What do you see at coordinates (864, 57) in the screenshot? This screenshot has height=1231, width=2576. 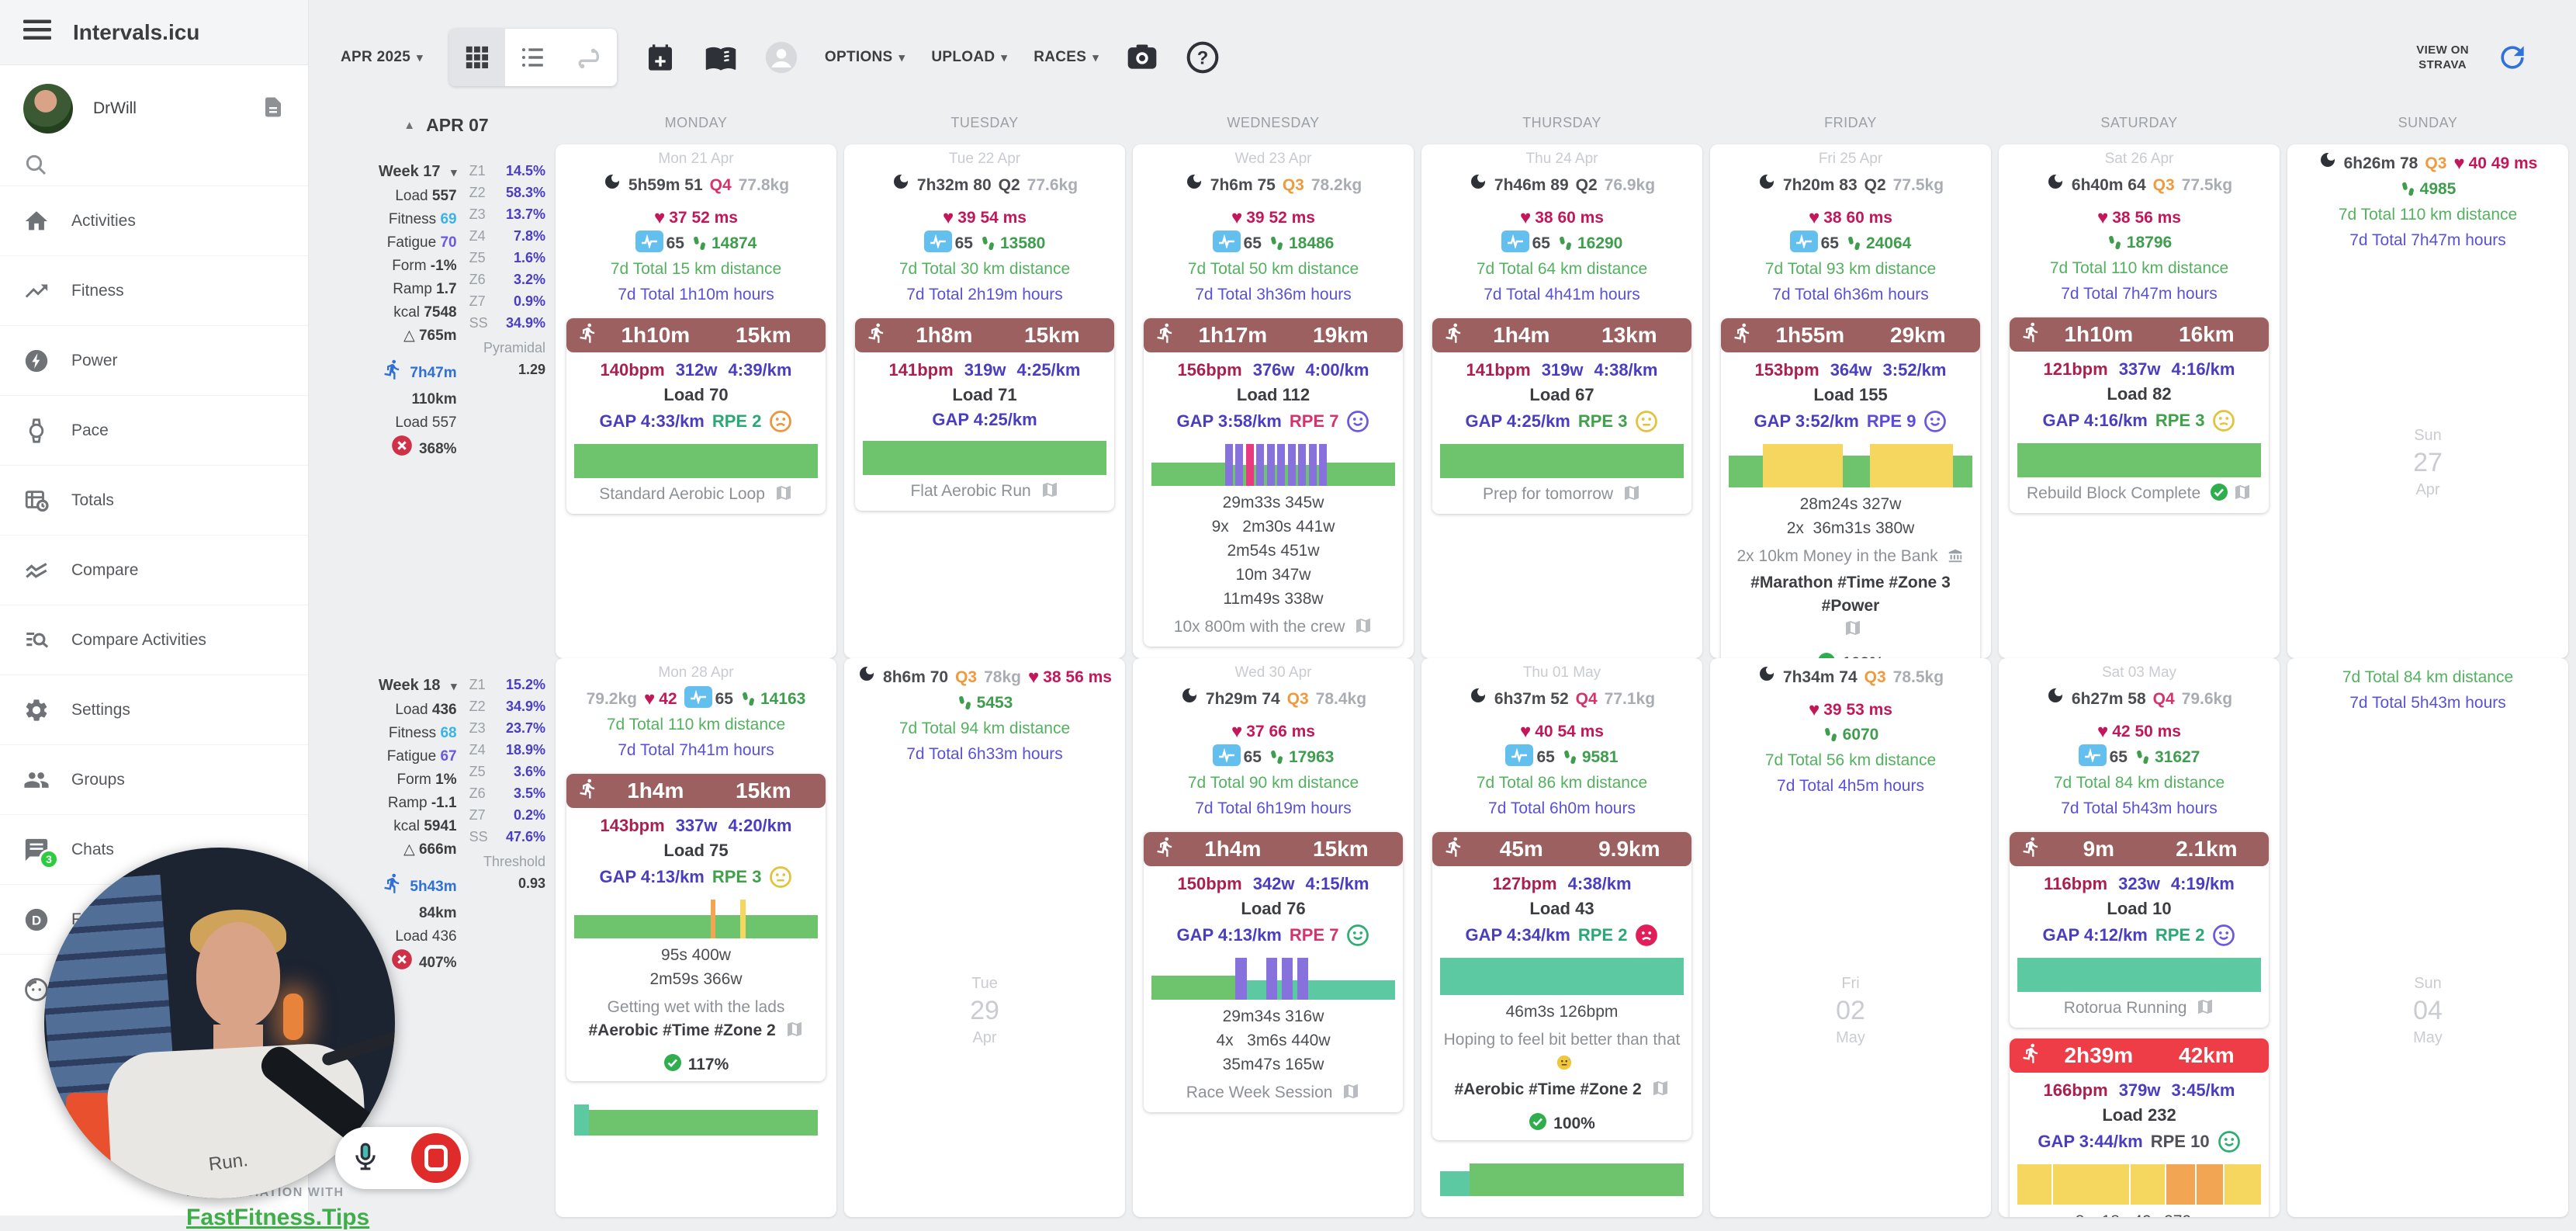 I see `options-menu: OPTIONS ▾` at bounding box center [864, 57].